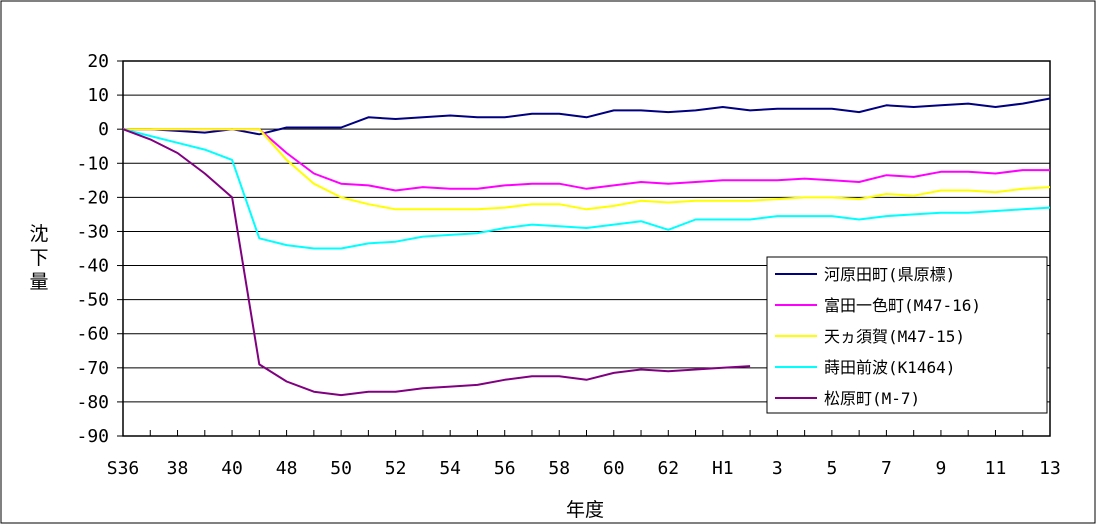 This screenshot has width=1096, height=529. Describe the element at coordinates (894, 336) in the screenshot. I see `legend-label: 天ヵ須賀(M47-15)` at that location.